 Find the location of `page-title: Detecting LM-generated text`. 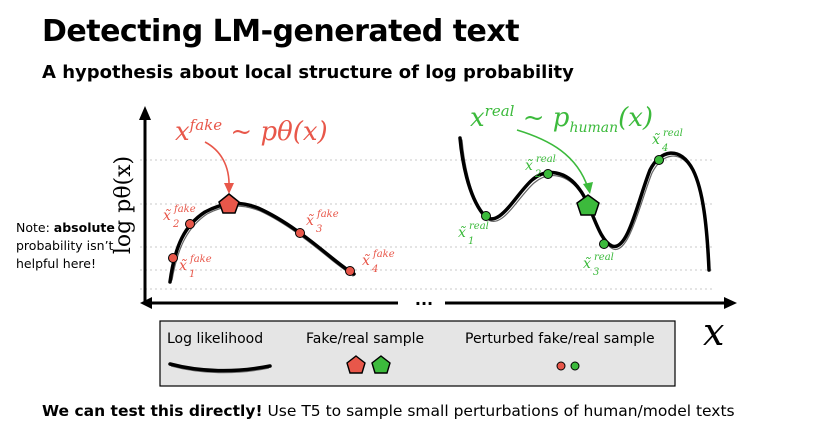

page-title: Detecting LM-generated text is located at coordinates (281, 31).